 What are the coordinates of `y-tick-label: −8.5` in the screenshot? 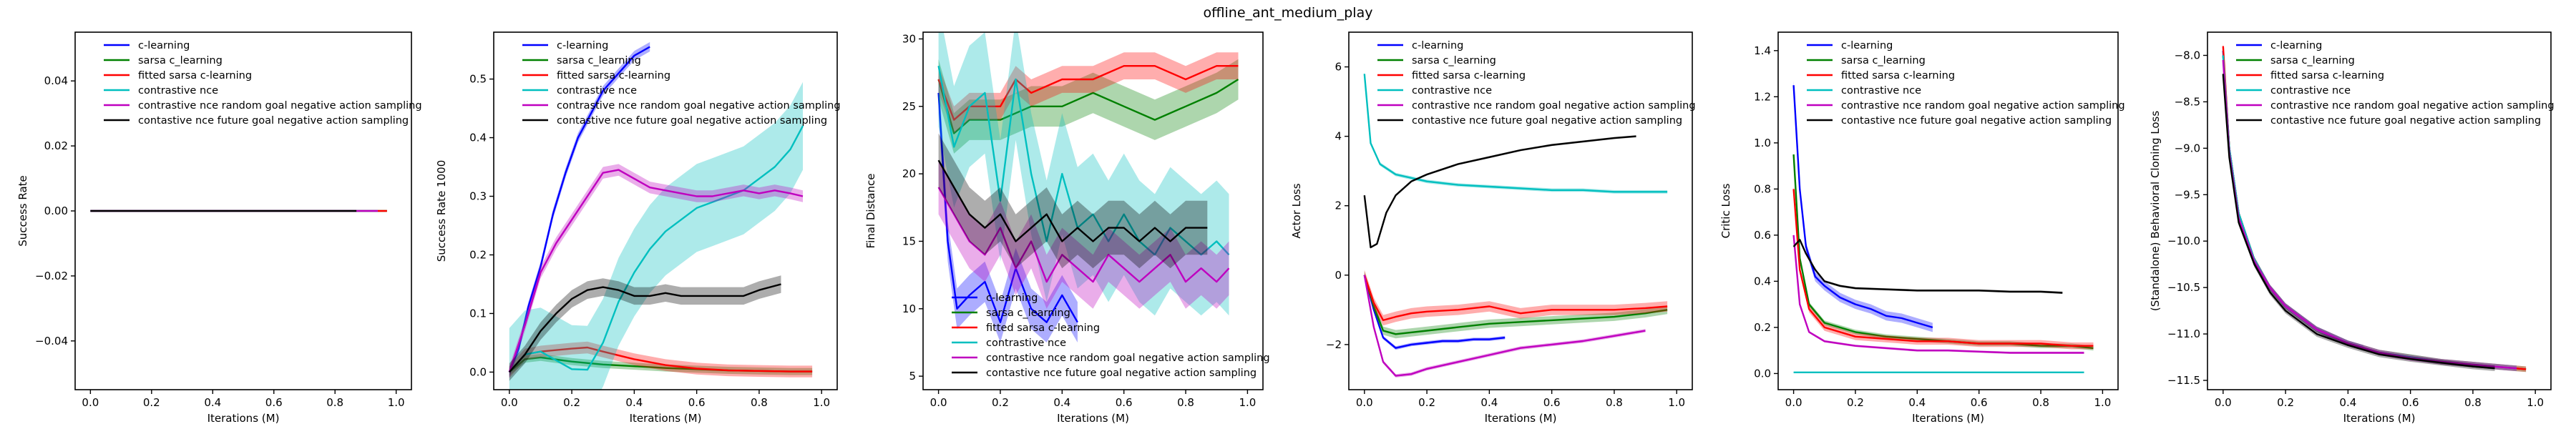 It's located at (2187, 101).